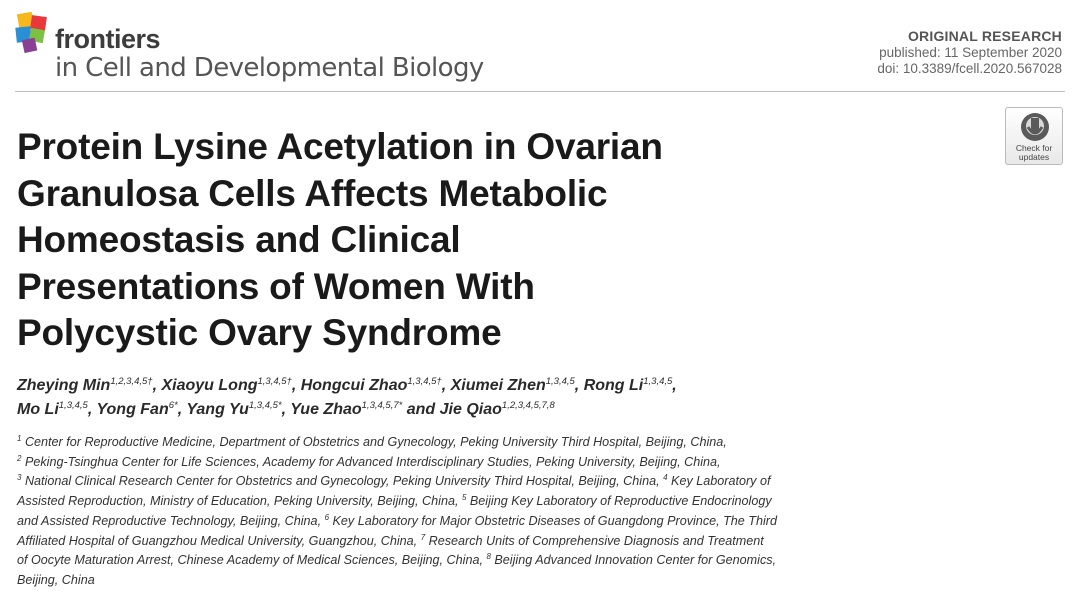 This screenshot has width=1080, height=604. Describe the element at coordinates (64, 385) in the screenshot. I see `author-name: Zheying Min` at that location.